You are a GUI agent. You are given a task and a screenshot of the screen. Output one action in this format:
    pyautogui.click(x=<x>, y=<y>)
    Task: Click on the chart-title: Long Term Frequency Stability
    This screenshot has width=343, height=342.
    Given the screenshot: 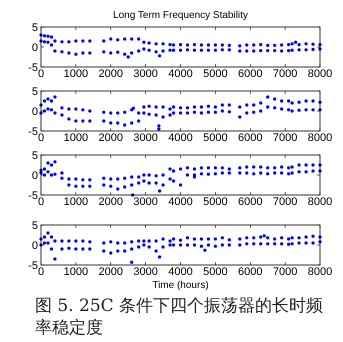 What is the action you would take?
    pyautogui.click(x=180, y=15)
    